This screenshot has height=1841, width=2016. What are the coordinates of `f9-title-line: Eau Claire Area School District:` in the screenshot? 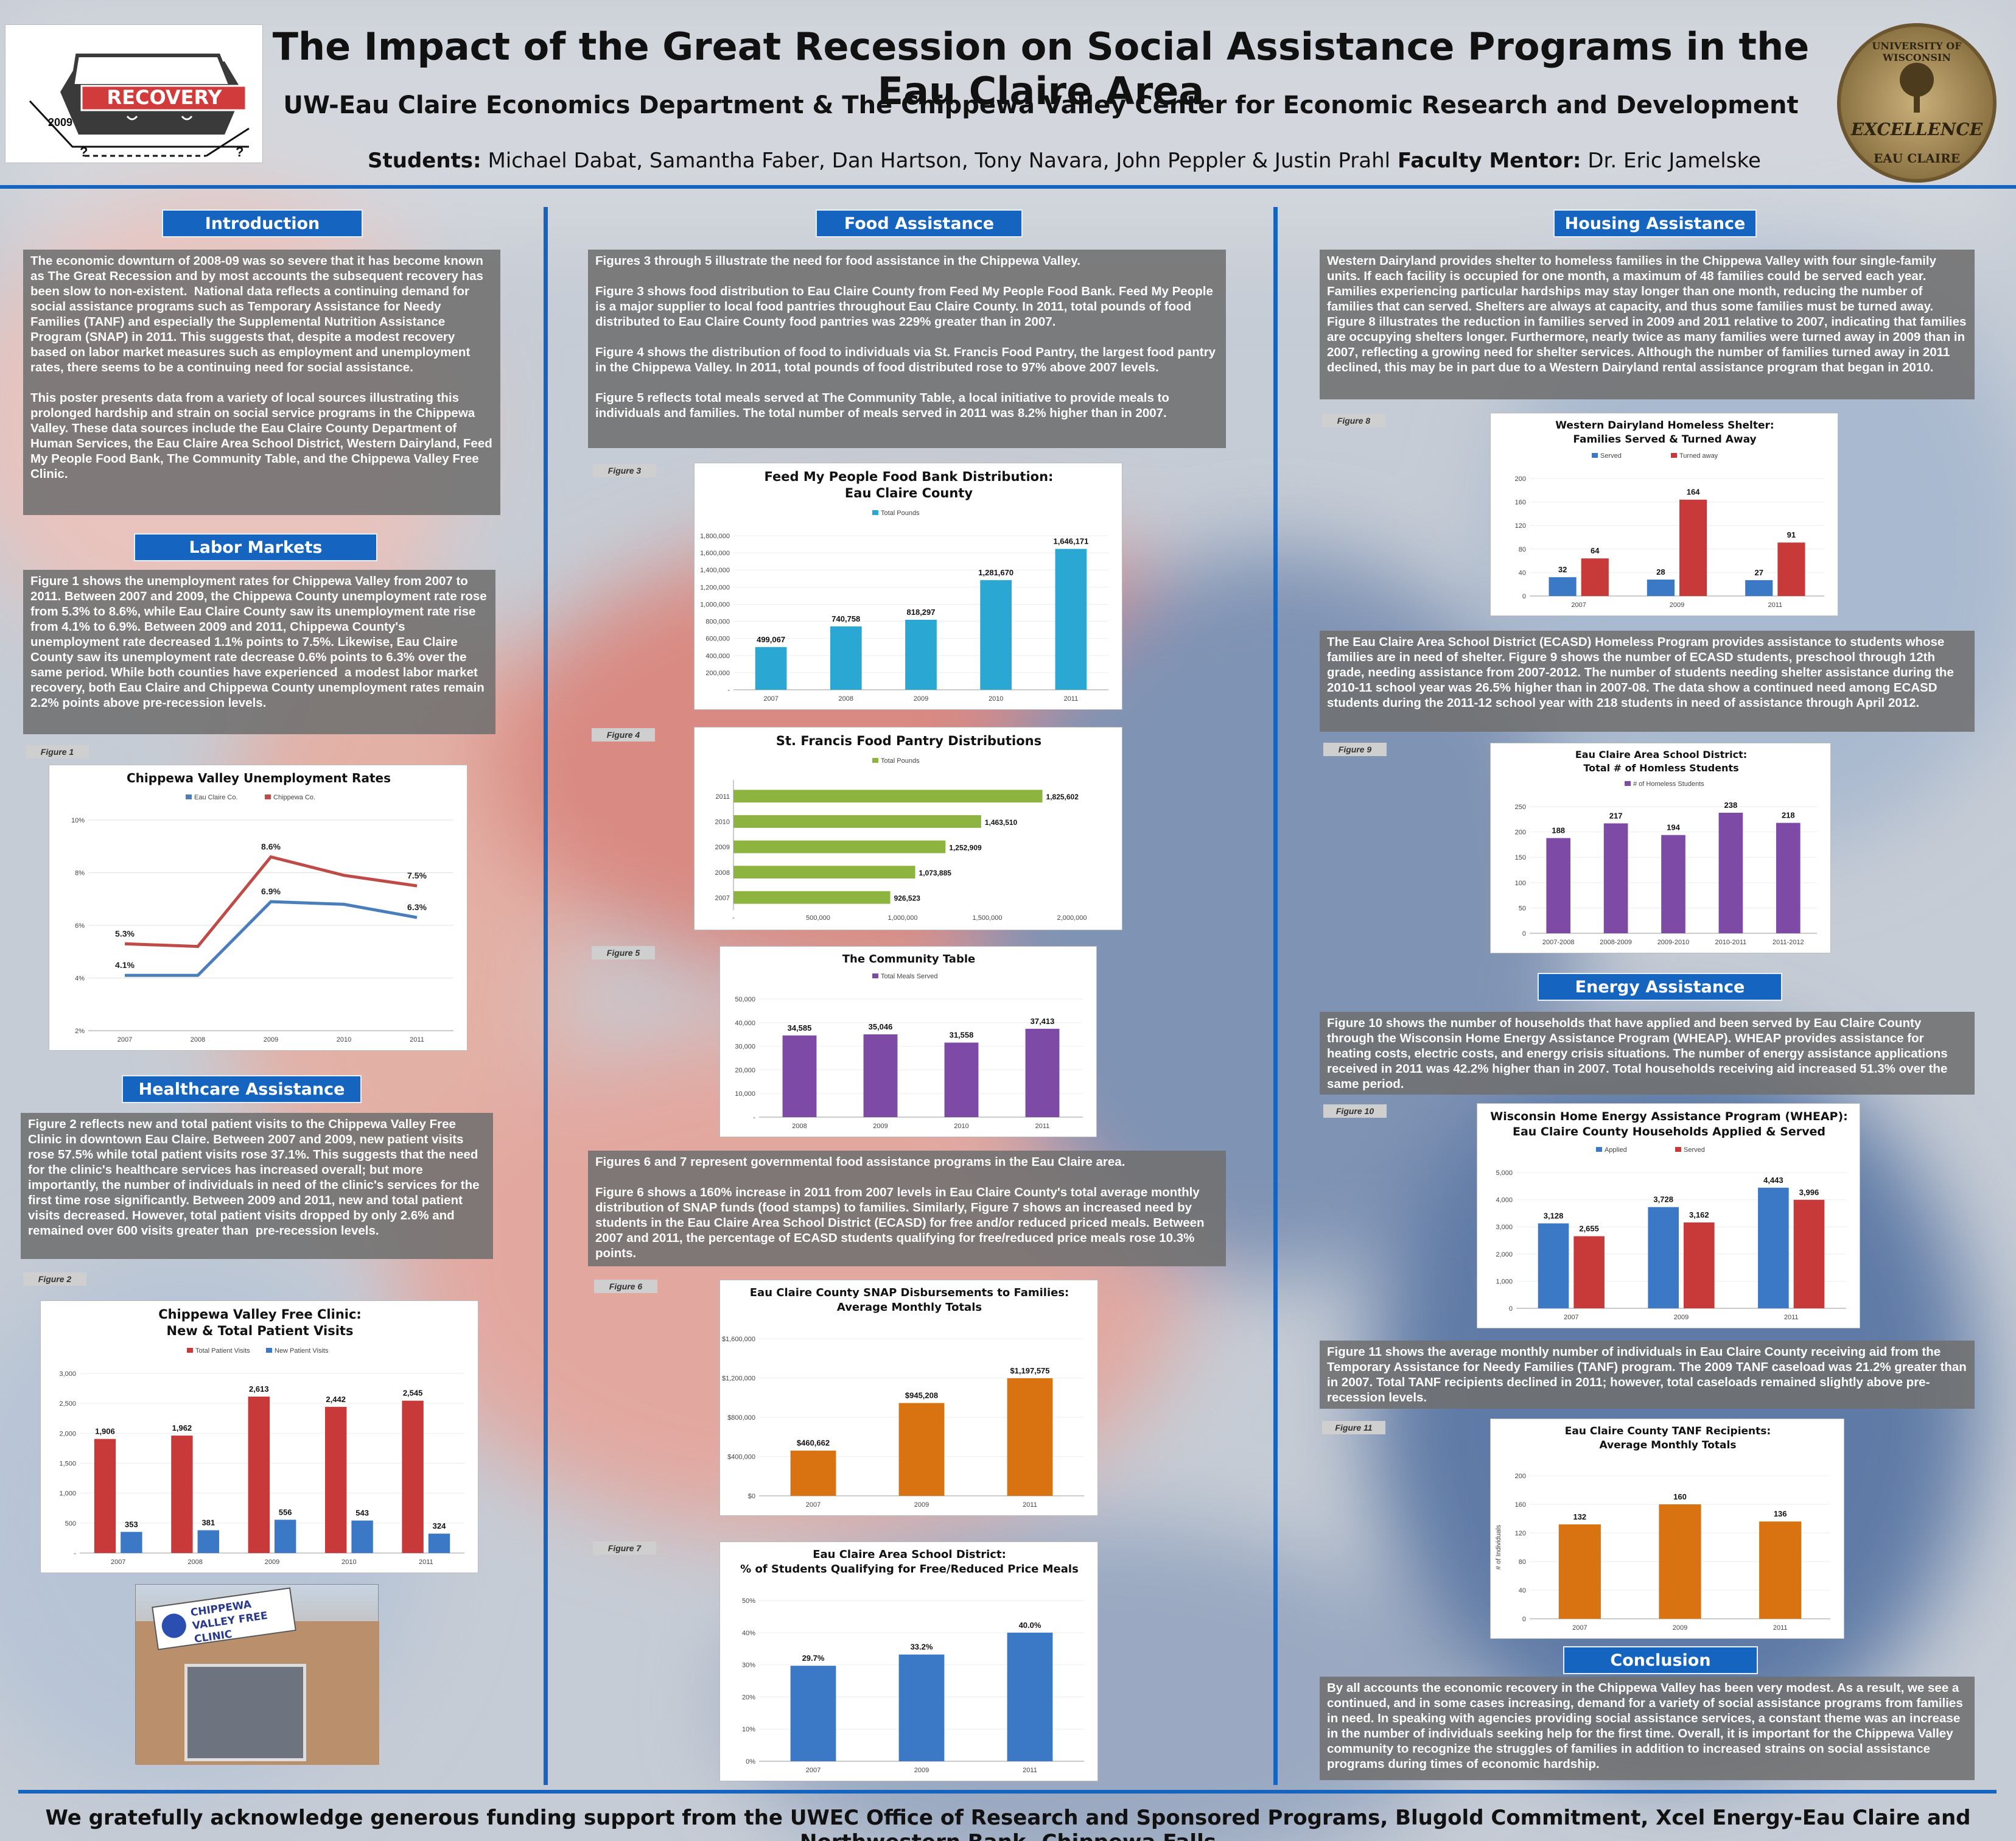 It's located at (1661, 754).